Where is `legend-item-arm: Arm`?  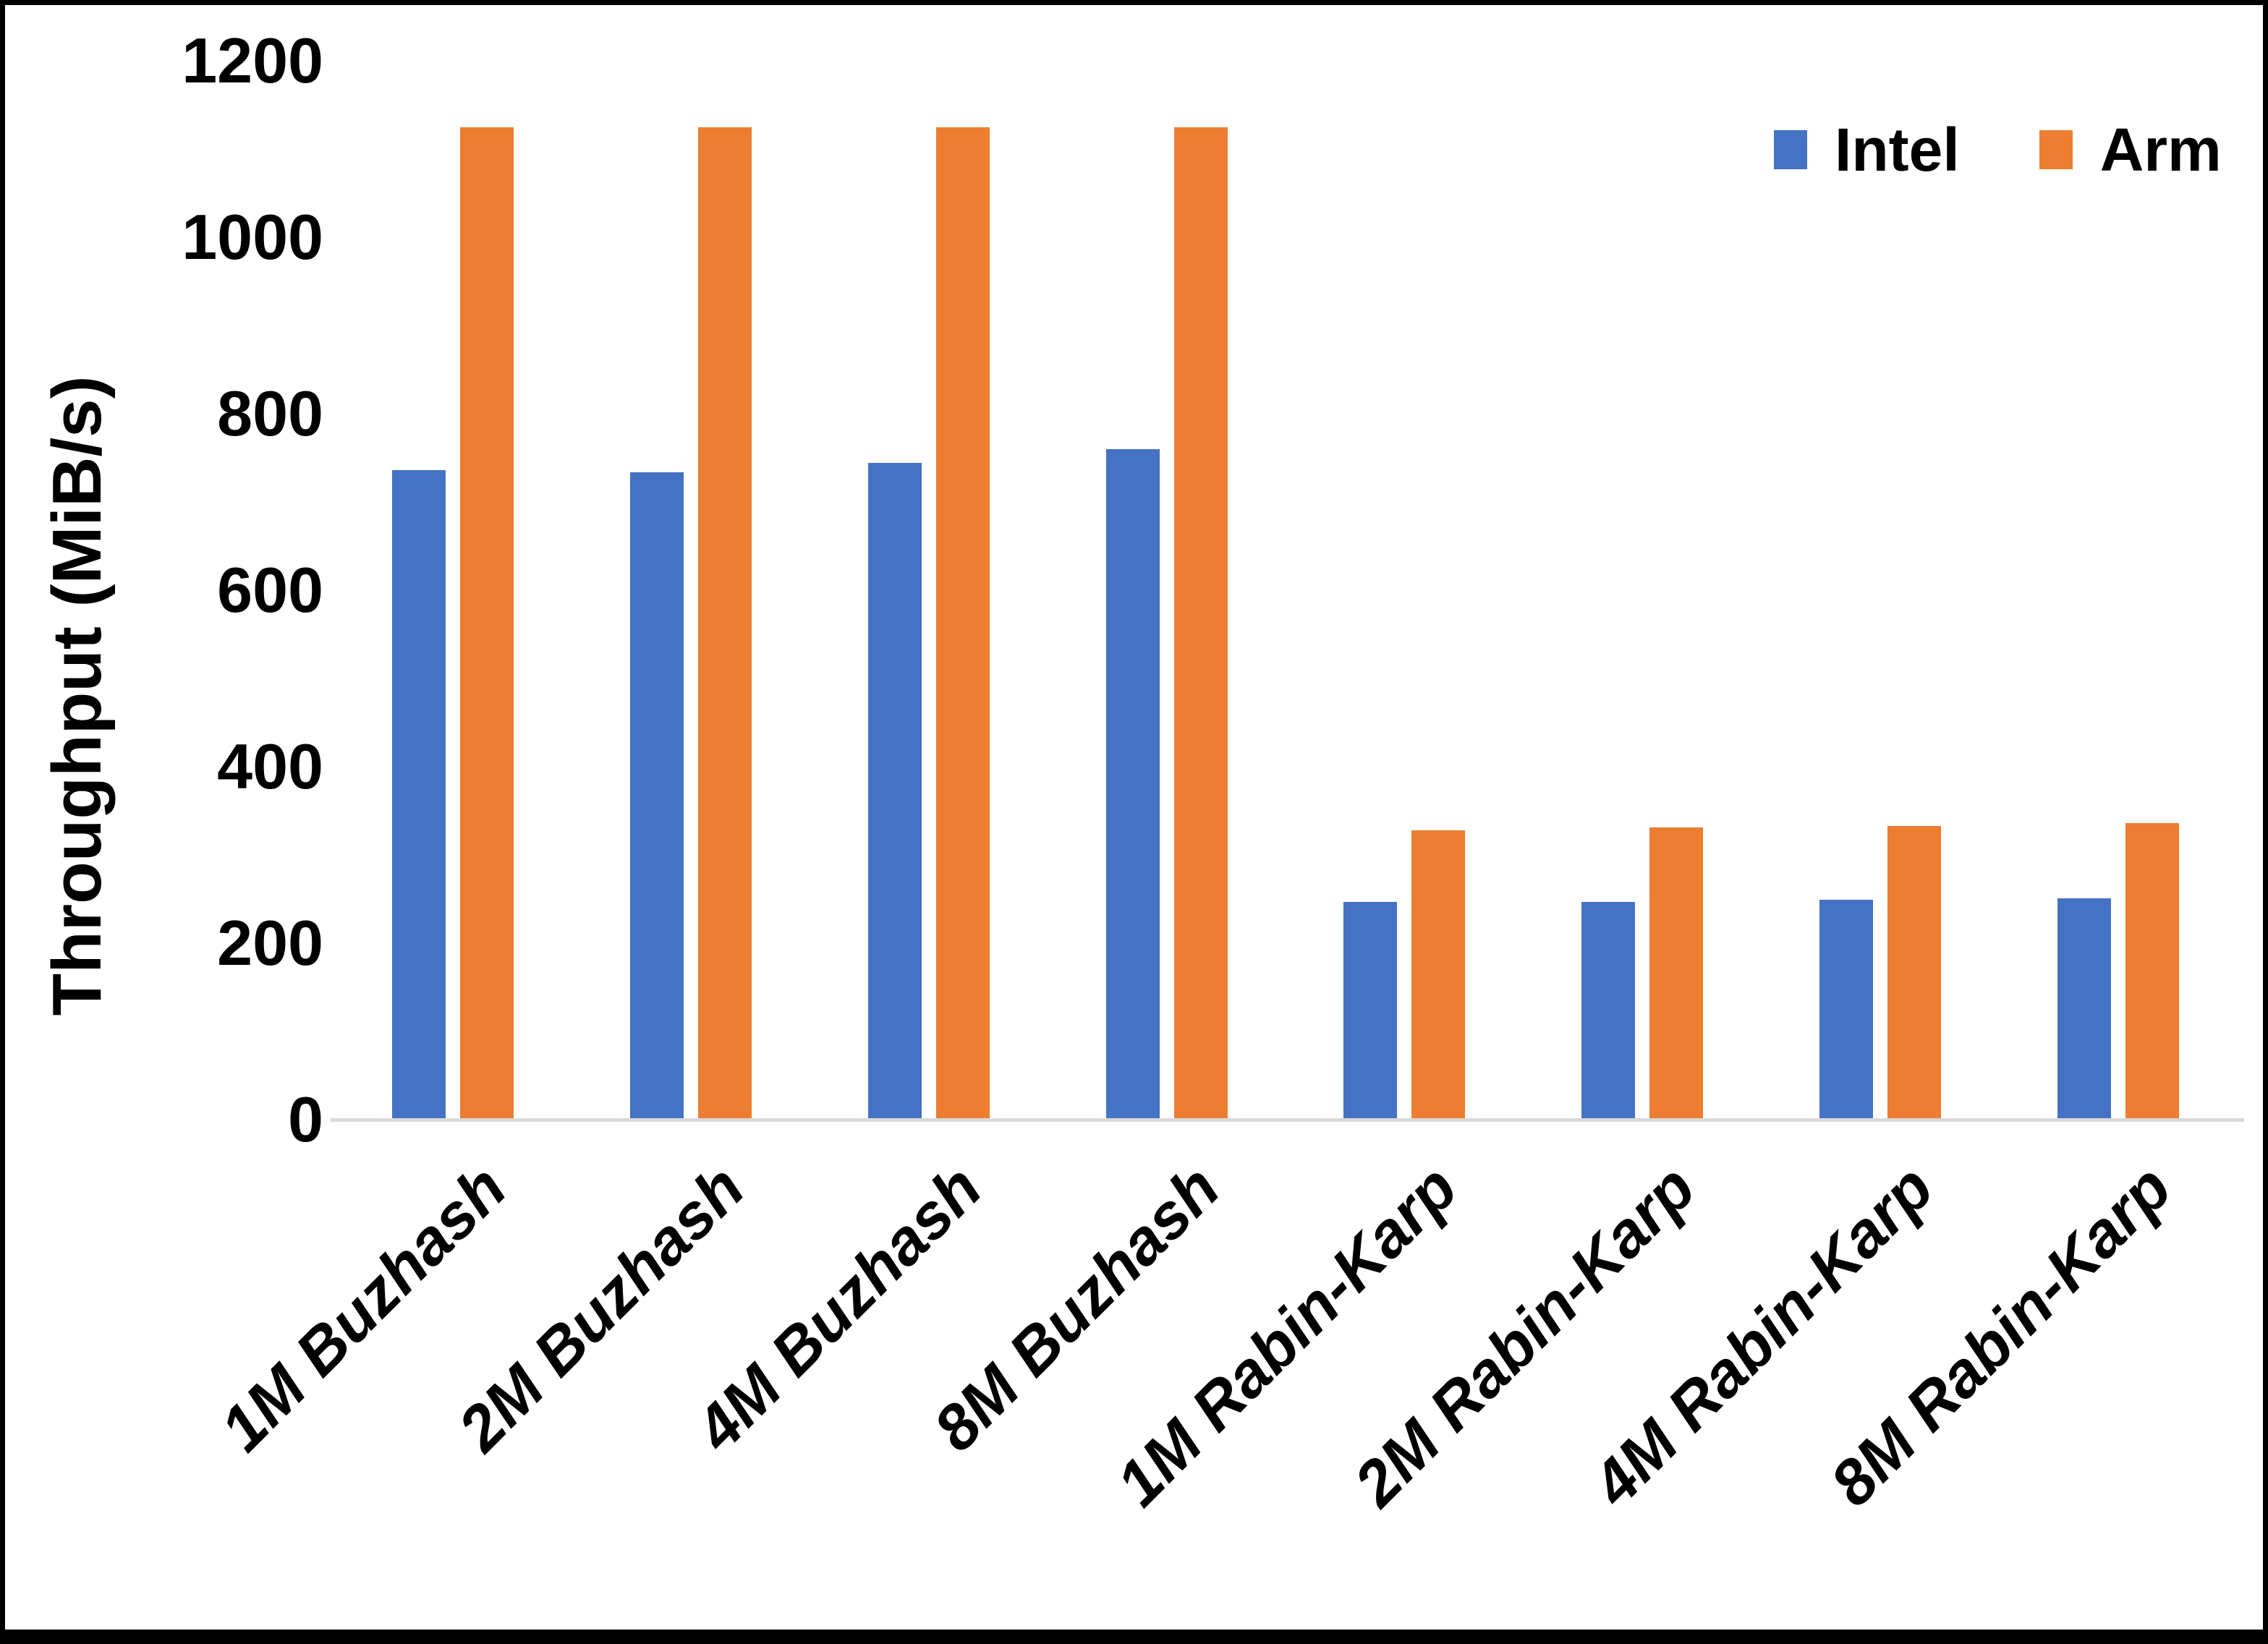
legend-item-arm: Arm is located at coordinates (2130, 149).